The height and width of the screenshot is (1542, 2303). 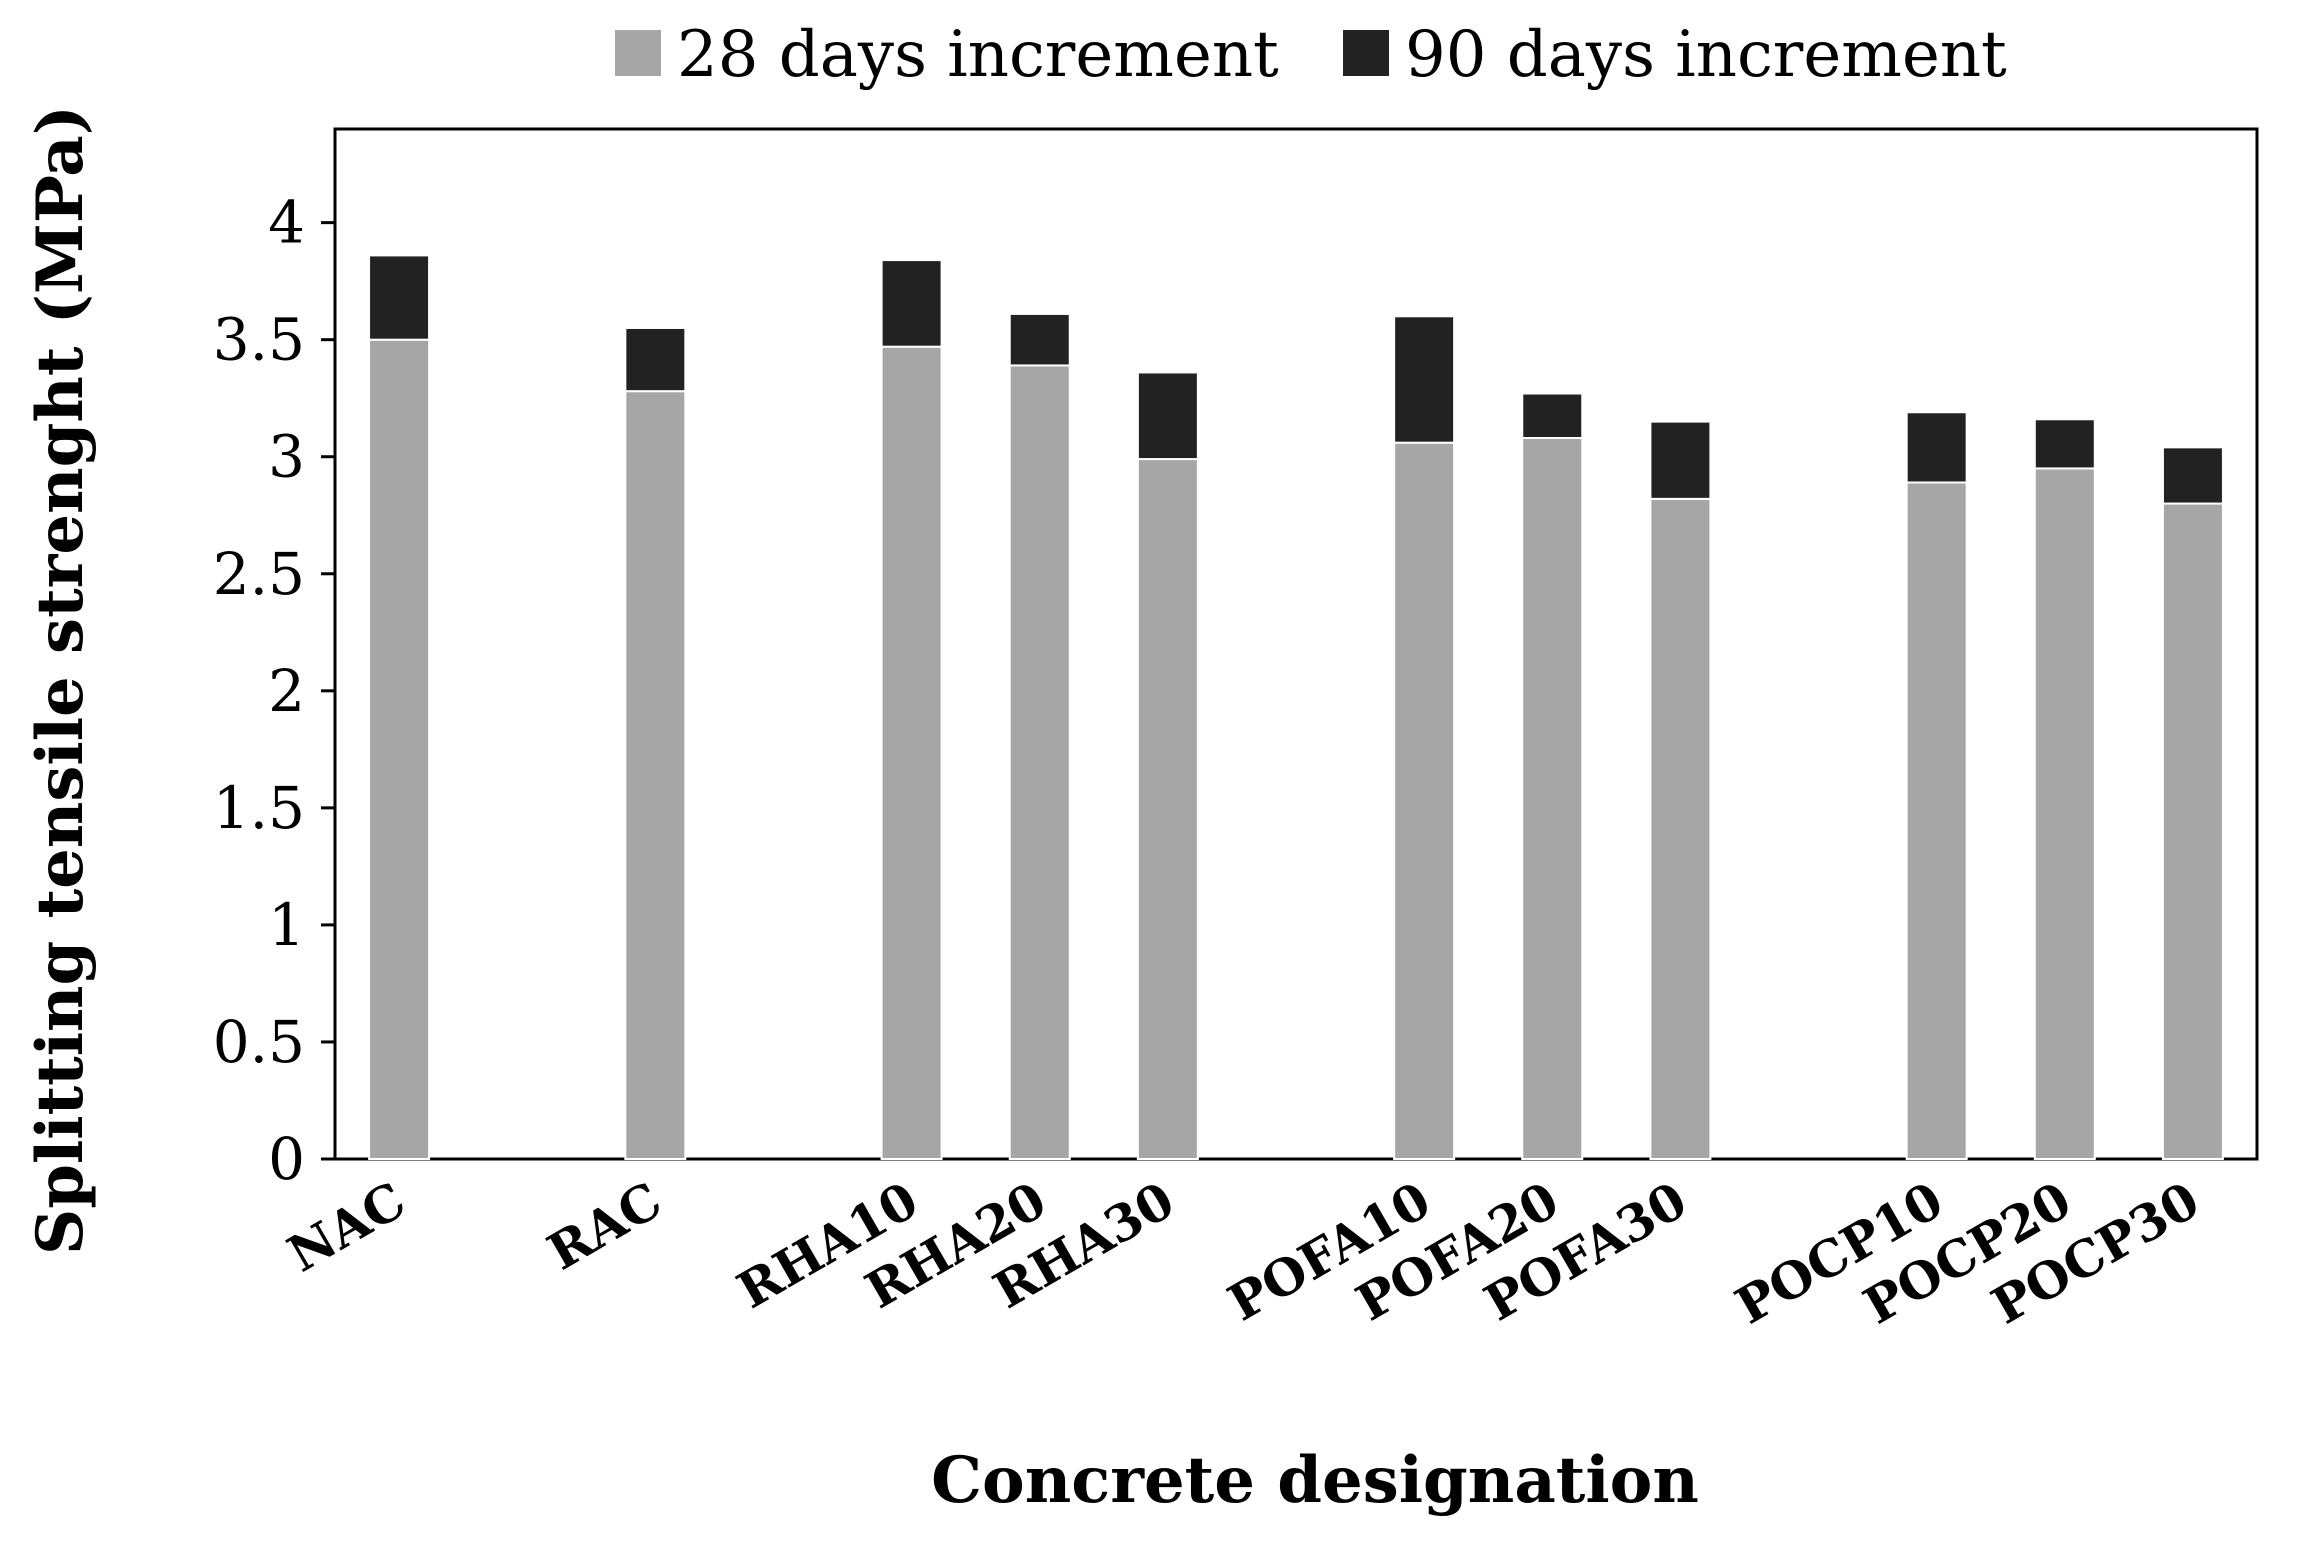 I want to click on bar-pocp10-28-days-increment, so click(x=1936, y=820).